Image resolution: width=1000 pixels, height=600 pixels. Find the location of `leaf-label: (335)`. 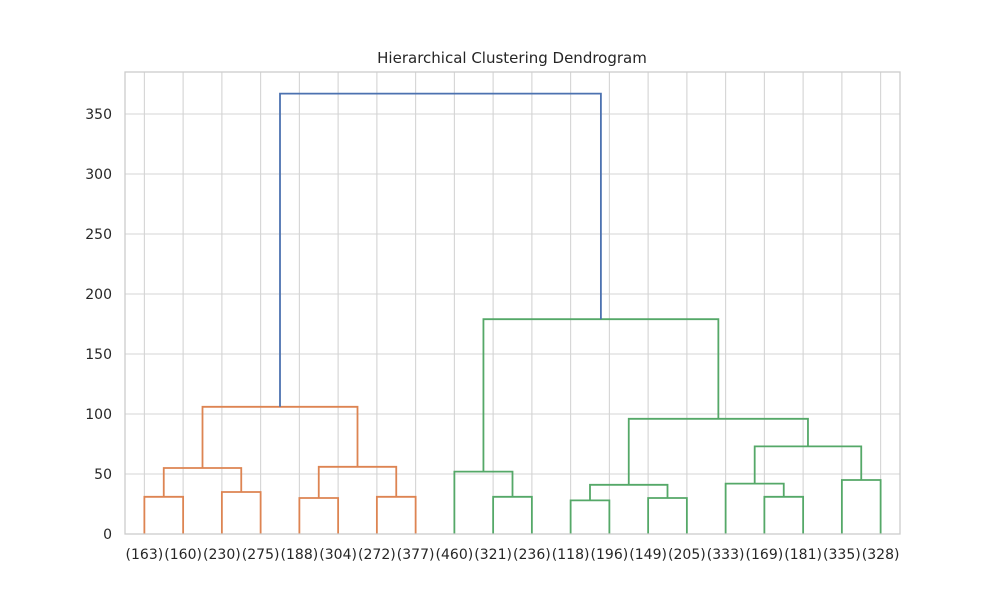

leaf-label: (335) is located at coordinates (842, 555).